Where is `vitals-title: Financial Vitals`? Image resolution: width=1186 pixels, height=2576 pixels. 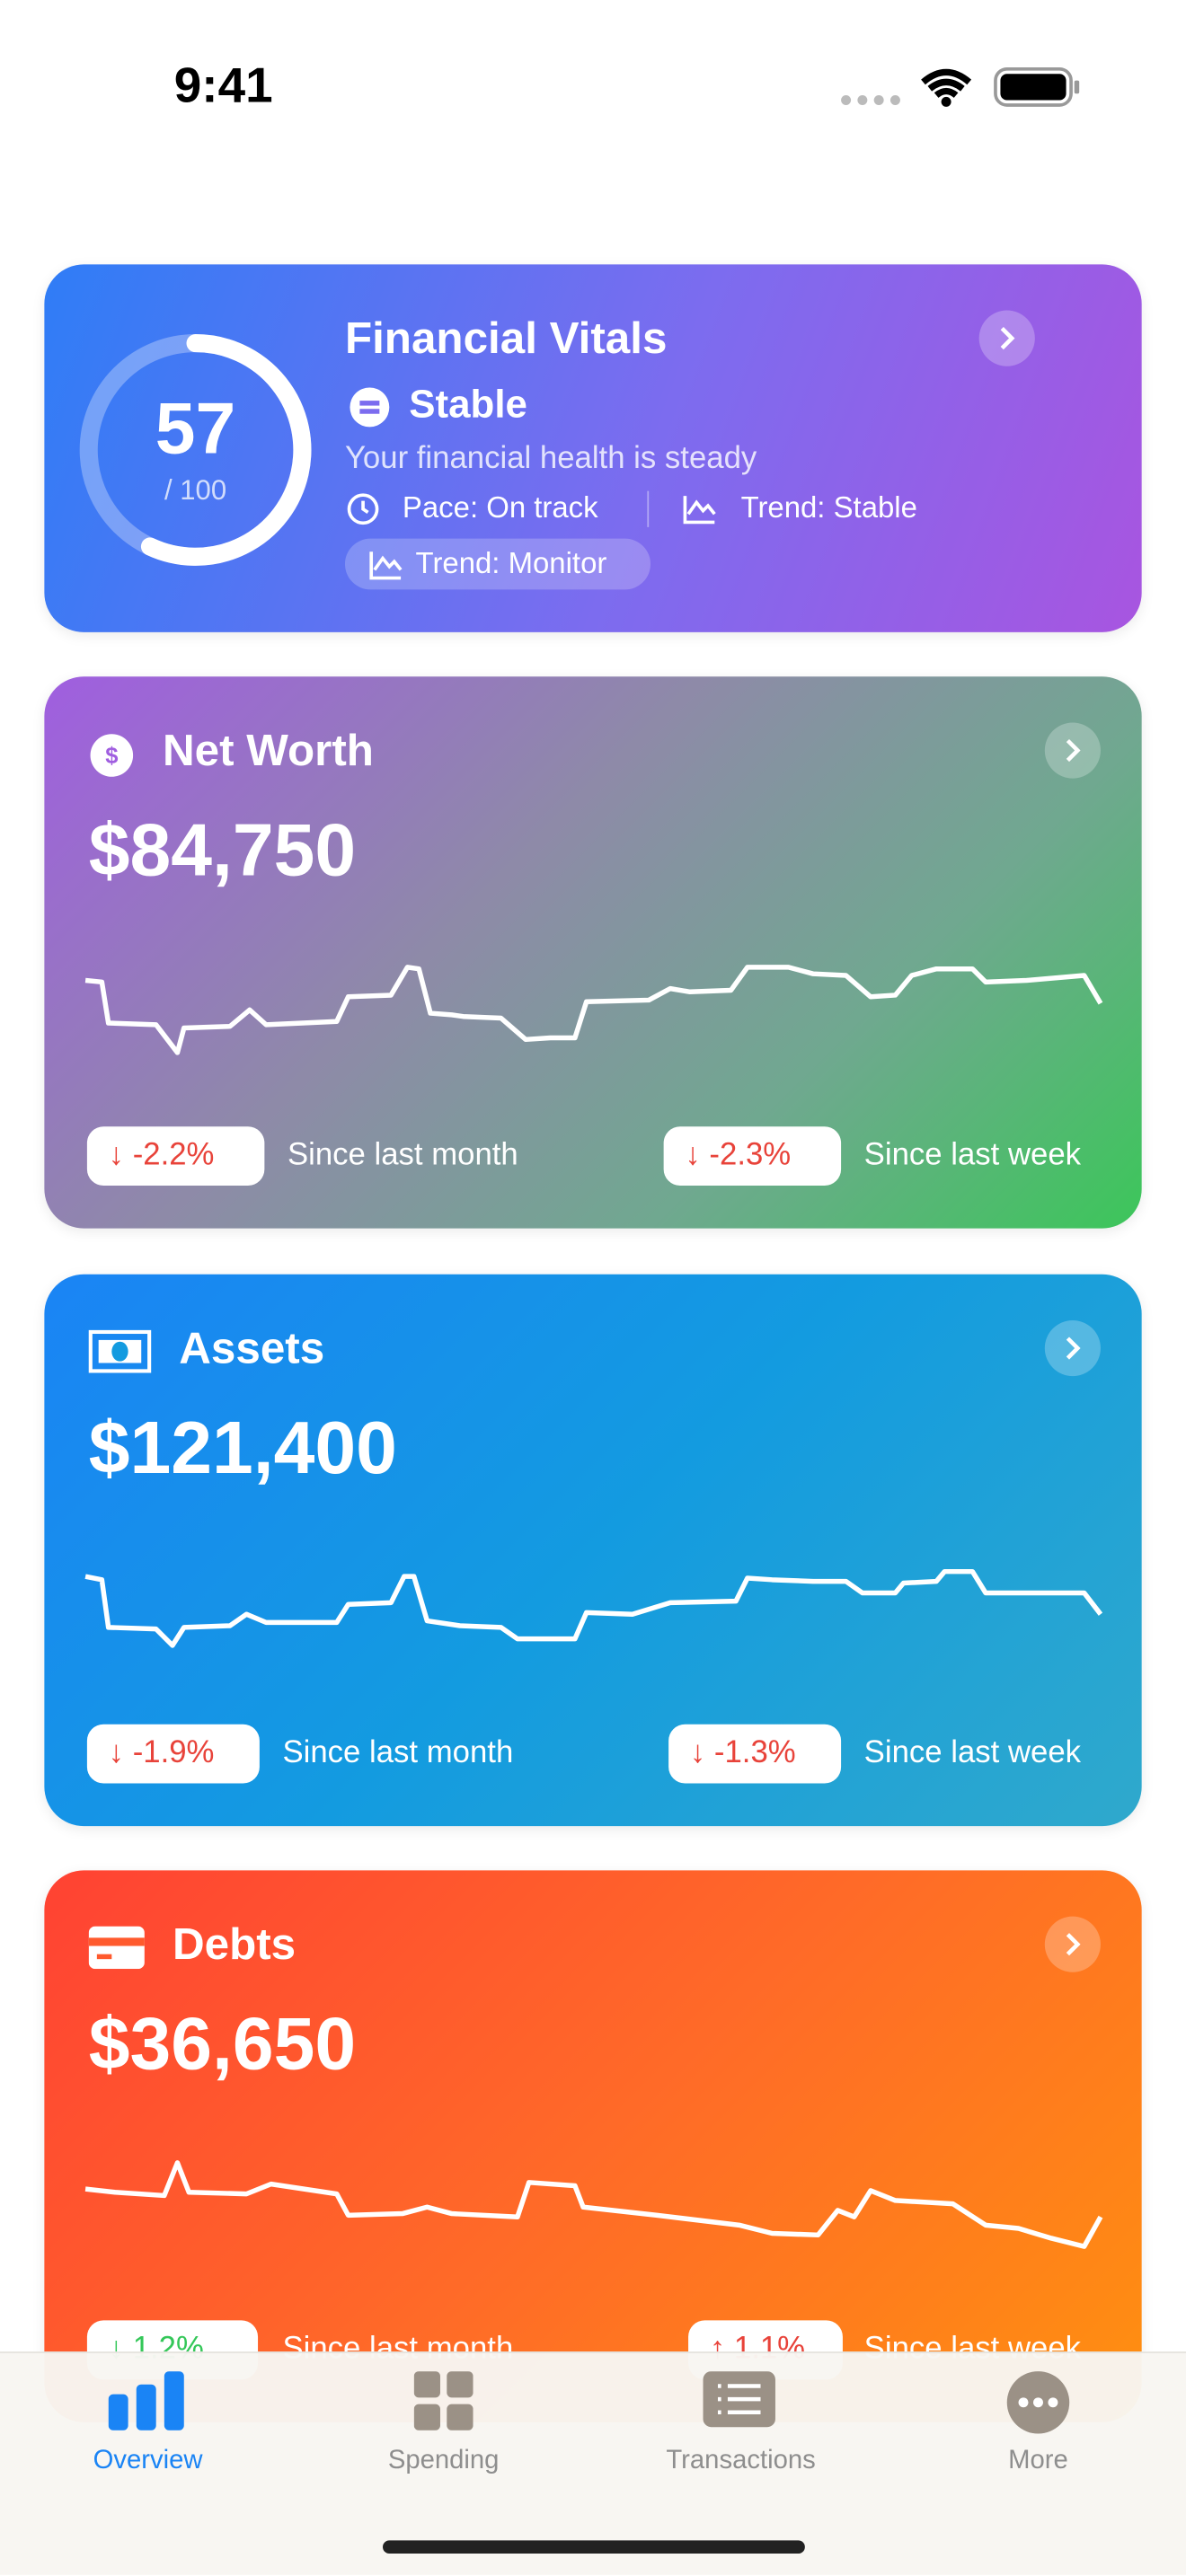
vitals-title: Financial Vitals is located at coordinates (506, 338).